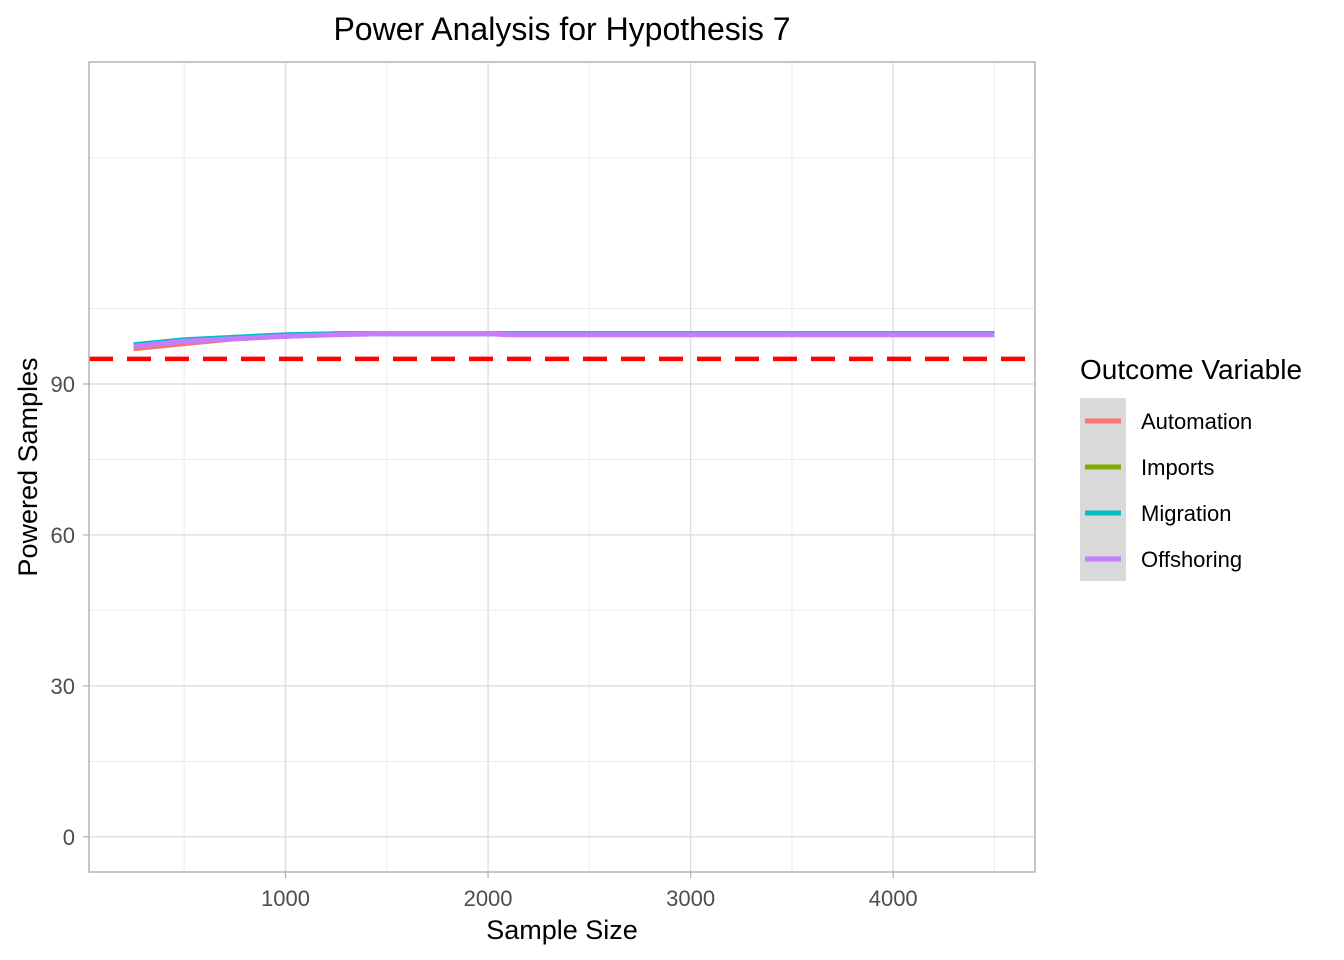 This screenshot has height=960, width=1344. I want to click on legend-label-migration: Migration, so click(1186, 513).